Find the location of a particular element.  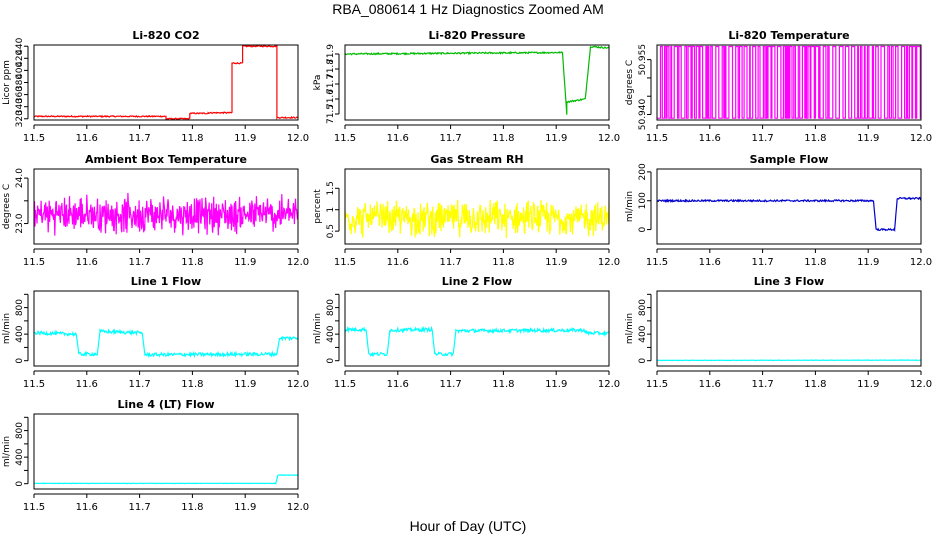

y-tick-label: 1.5 is located at coordinates (331, 188).